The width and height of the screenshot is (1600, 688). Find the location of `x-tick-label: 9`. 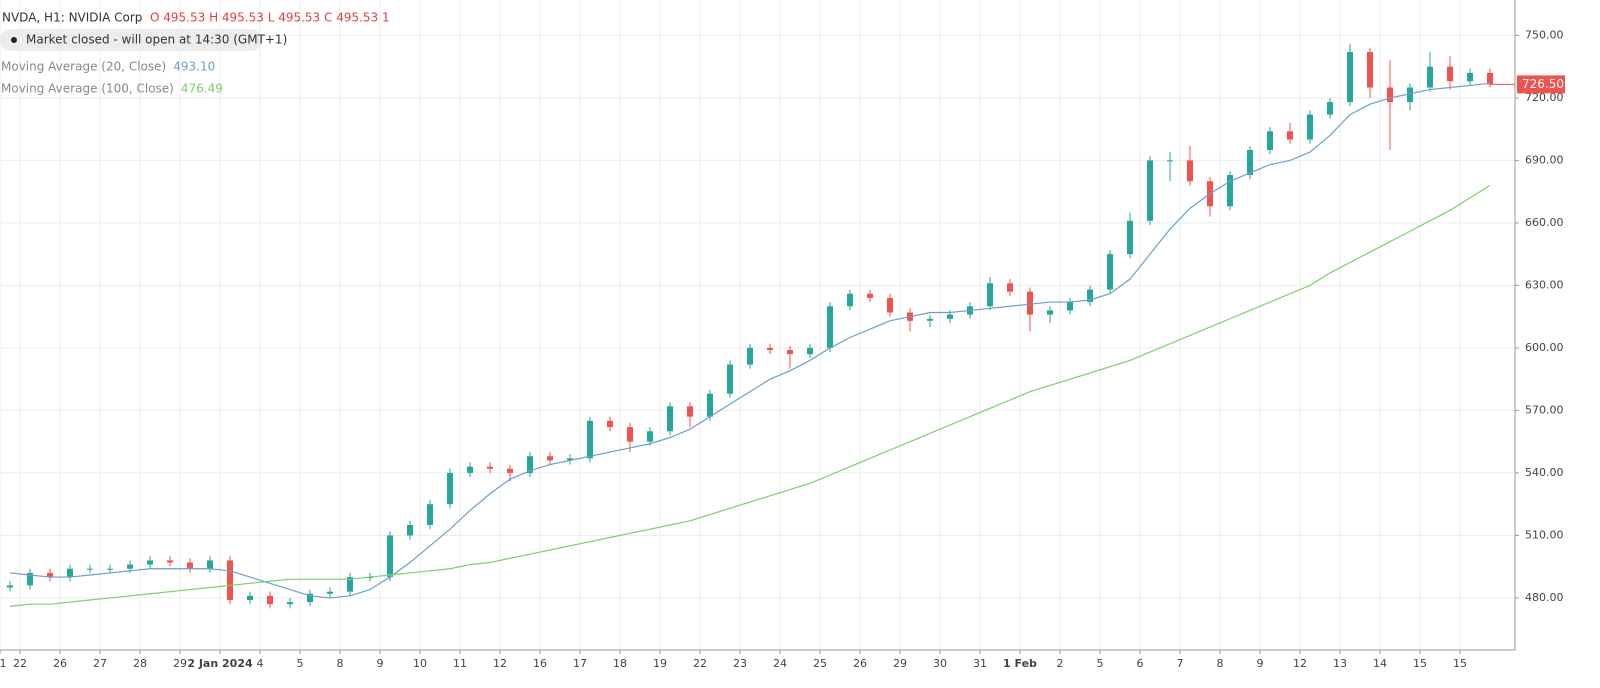

x-tick-label: 9 is located at coordinates (380, 663).